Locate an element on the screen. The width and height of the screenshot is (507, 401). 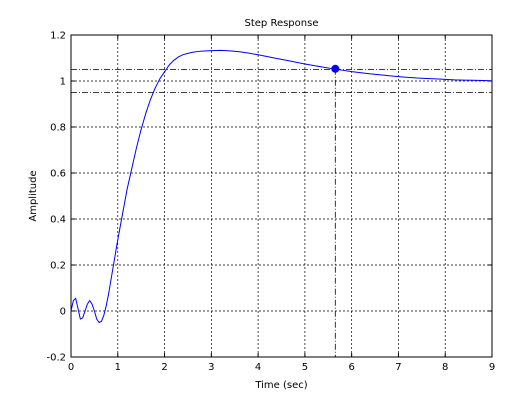
y-tick-label: -0.2 is located at coordinates (56, 358).